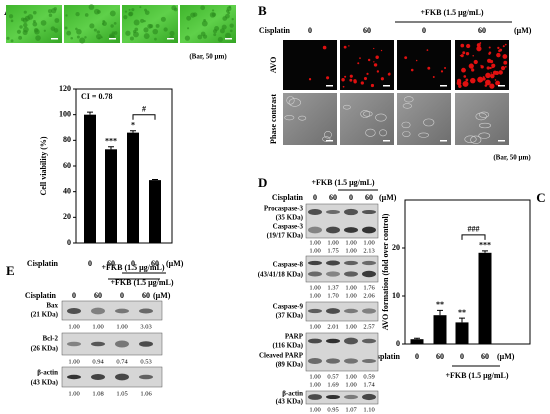 Image resolution: width=550 pixels, height=414 pixels. I want to click on quantification: 1.70, so click(332, 295).